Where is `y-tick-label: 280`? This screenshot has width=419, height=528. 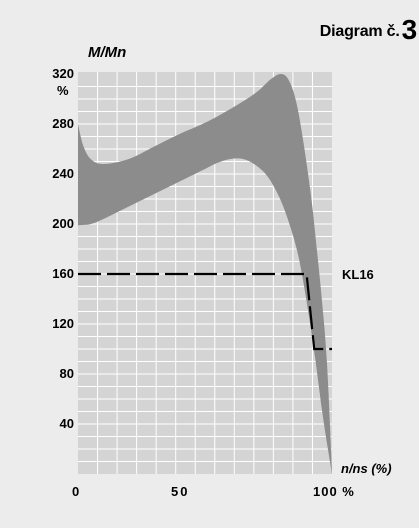
y-tick-label: 280 is located at coordinates (63, 123).